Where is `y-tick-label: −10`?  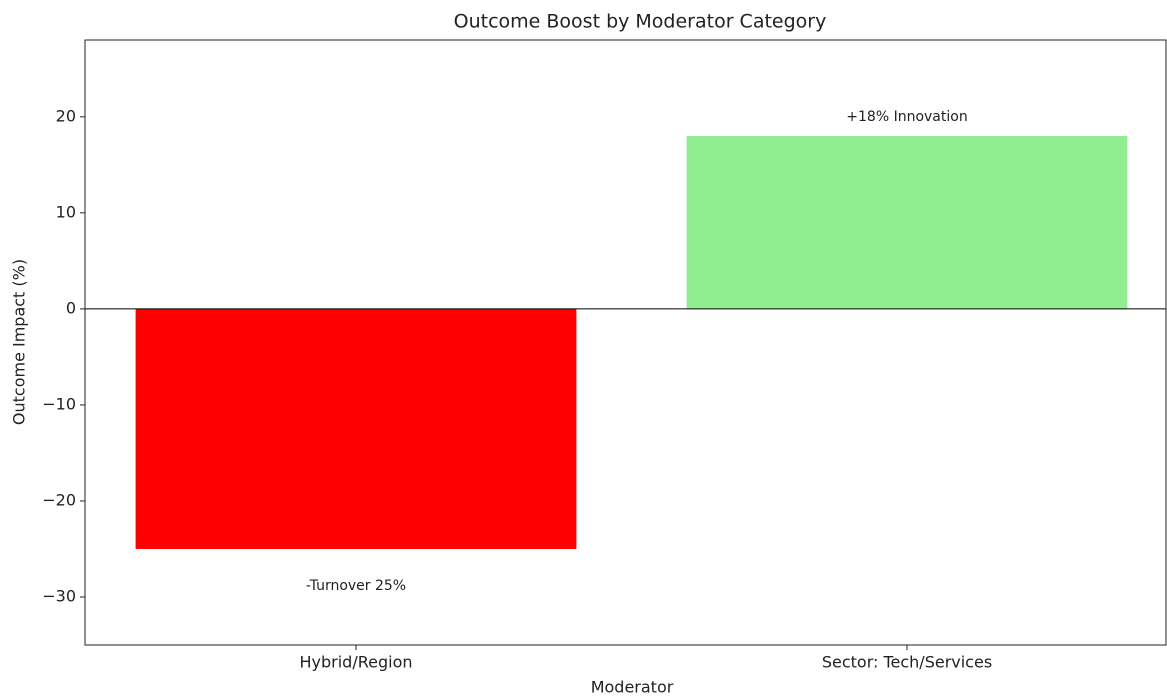 y-tick-label: −10 is located at coordinates (59, 403).